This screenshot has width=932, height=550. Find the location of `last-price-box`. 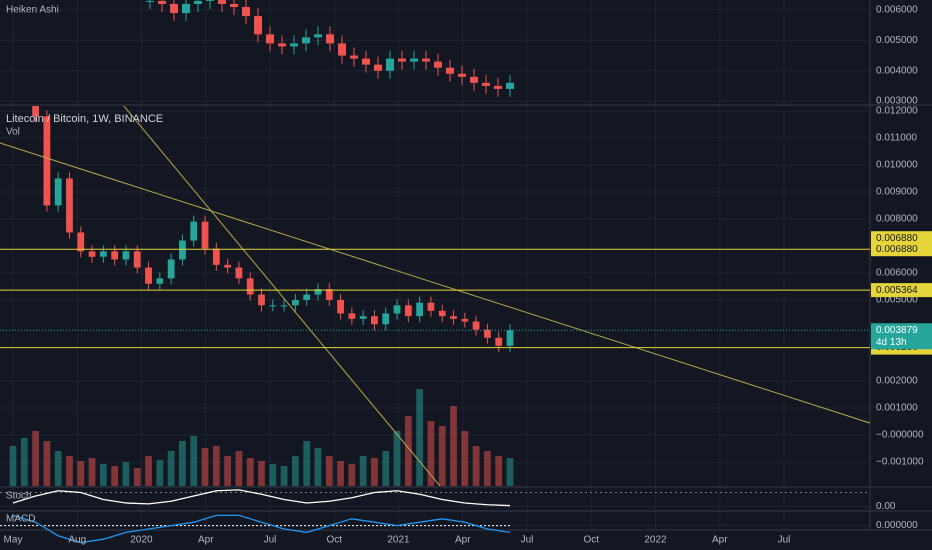

last-price-box is located at coordinates (901, 336).